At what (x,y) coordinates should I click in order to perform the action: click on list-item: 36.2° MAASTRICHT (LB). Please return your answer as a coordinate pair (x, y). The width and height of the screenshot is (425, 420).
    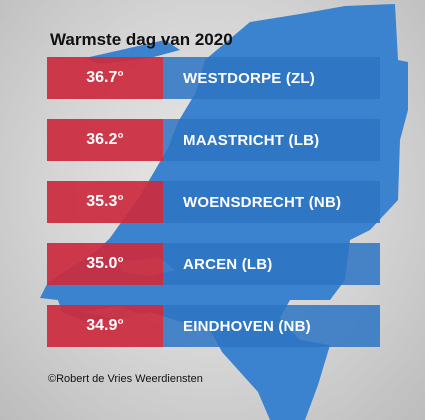
    Looking at the image, I should click on (213, 140).